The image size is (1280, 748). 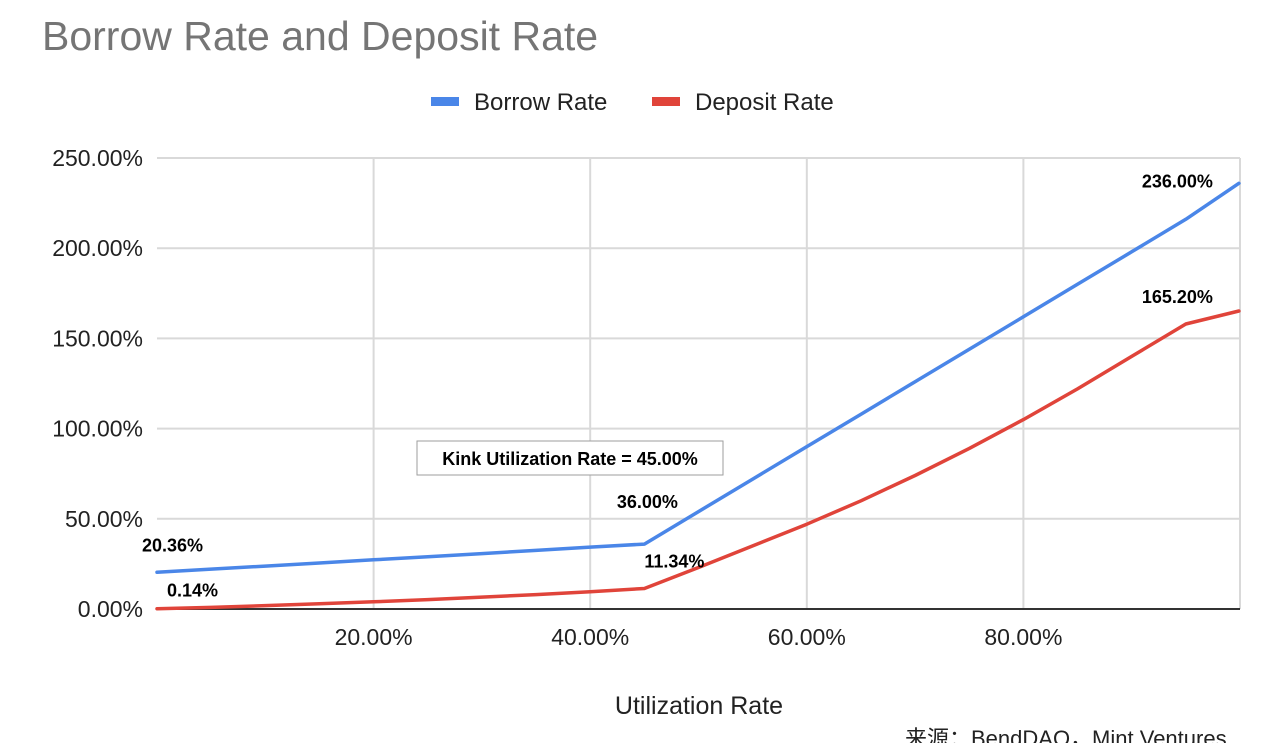 What do you see at coordinates (172, 545) in the screenshot?
I see `data-label: 20.36%` at bounding box center [172, 545].